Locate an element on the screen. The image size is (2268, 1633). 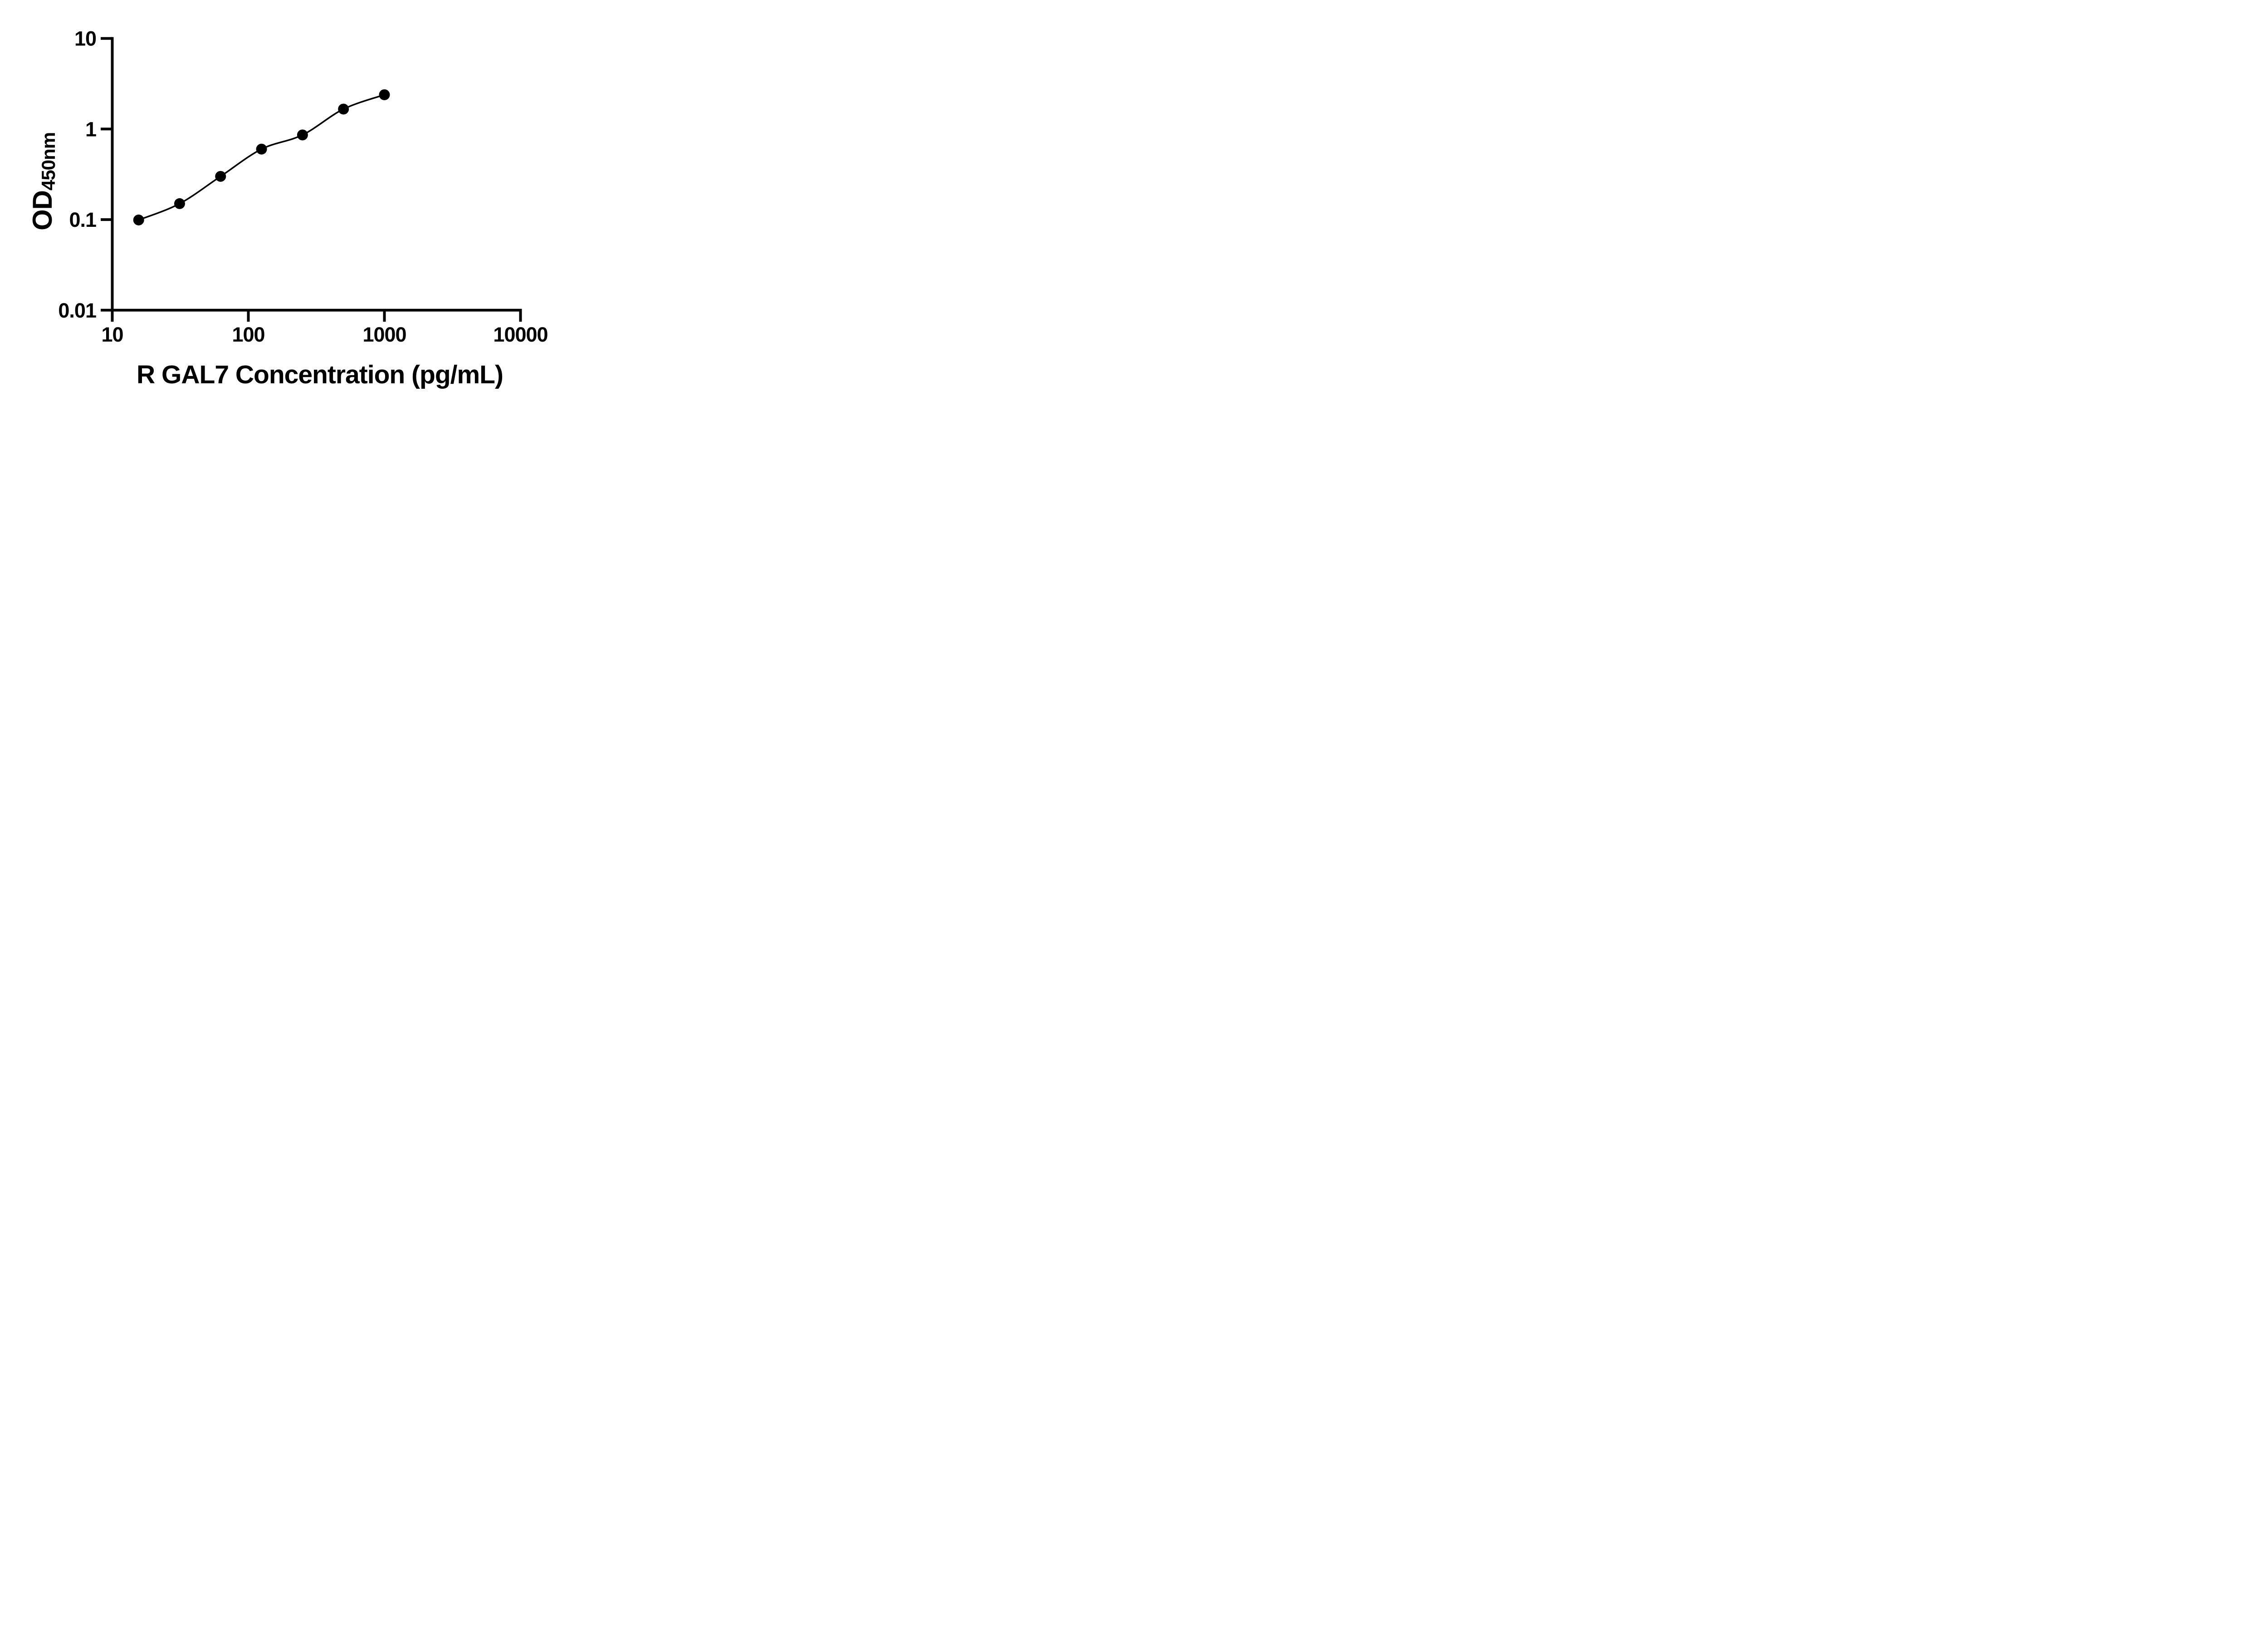
y-axis-title-subscript: 450nm is located at coordinates (49, 161).